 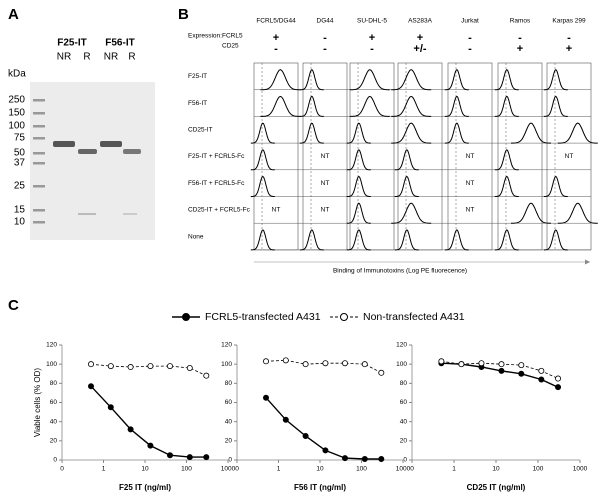 I want to click on row-label: F25-IT, so click(x=197, y=76).